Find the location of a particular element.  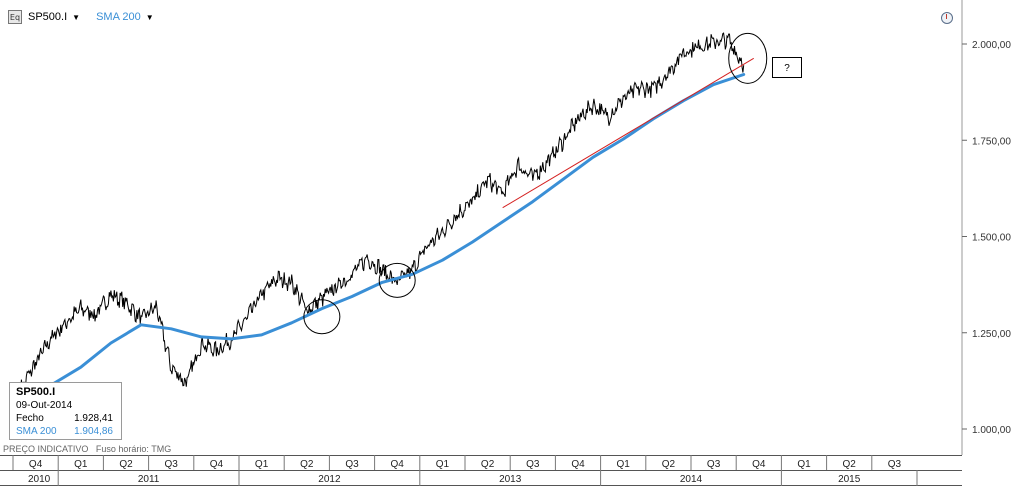

y-tick-label: 1.500,00 is located at coordinates (991, 238).